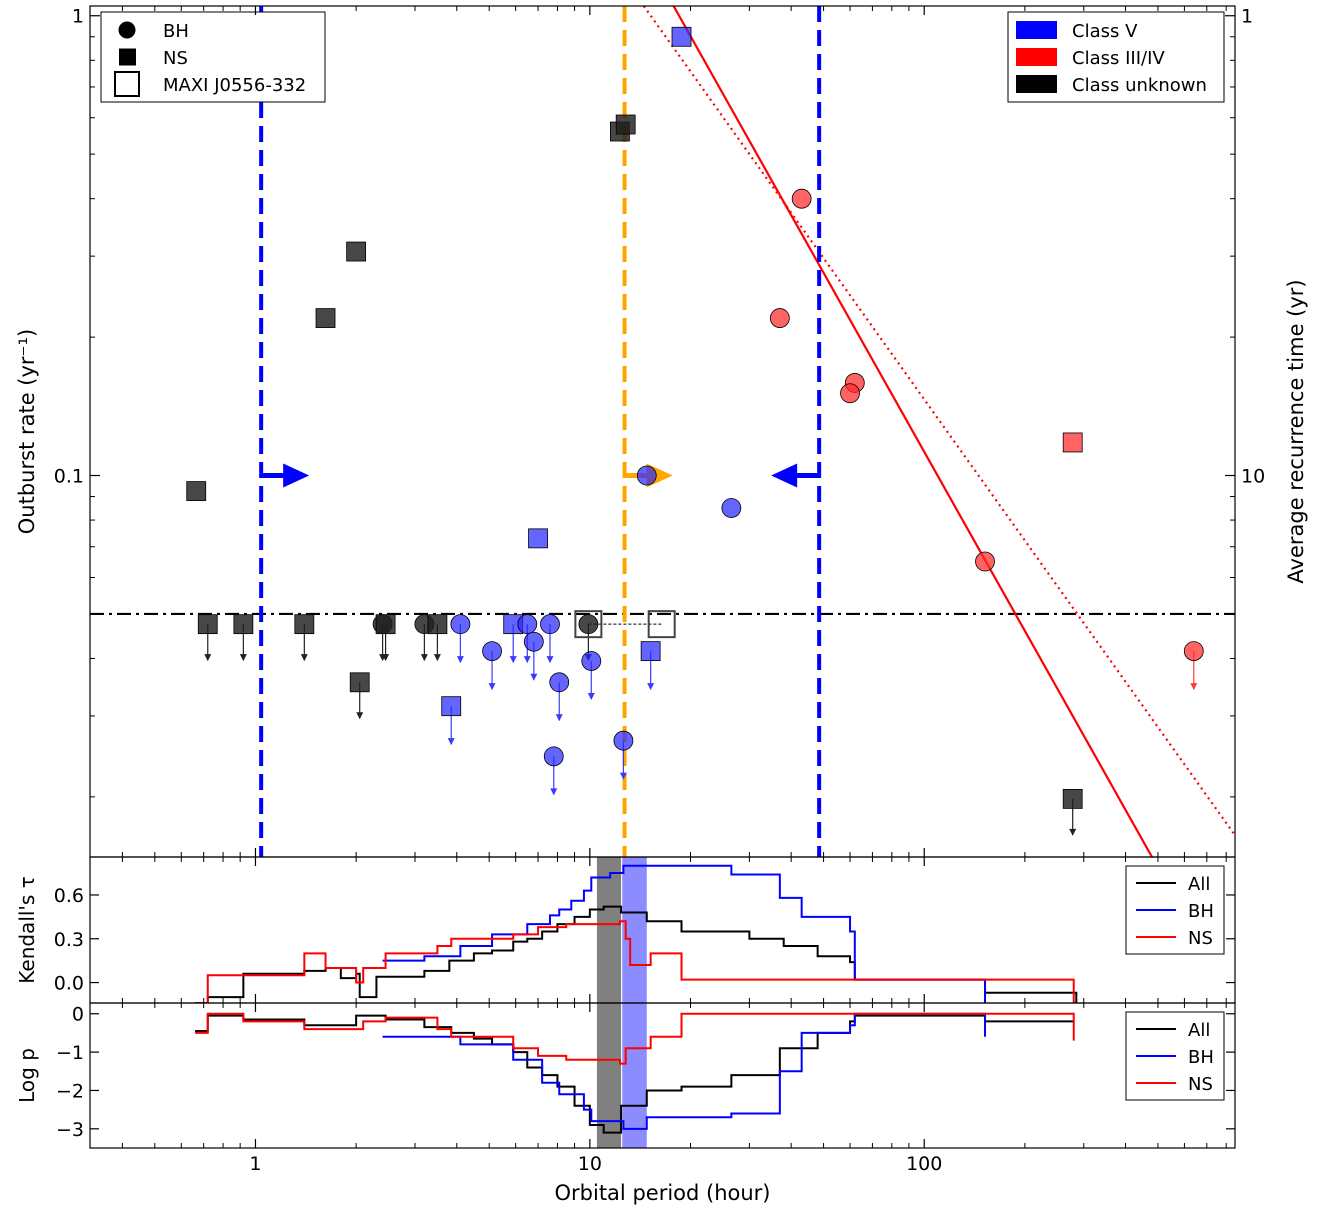 Image resolution: width=1326 pixels, height=1209 pixels. Describe the element at coordinates (69, 896) in the screenshot. I see `y-tick-label: 0.6` at that location.